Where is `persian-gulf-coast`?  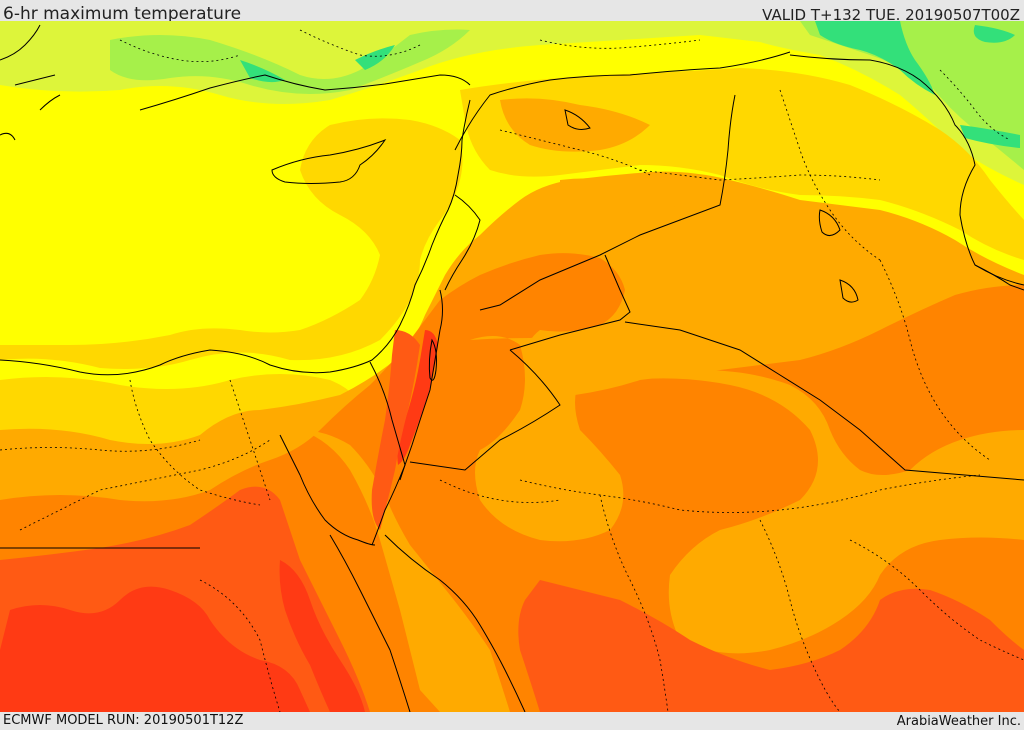 persian-gulf-coast is located at coordinates (999, 277).